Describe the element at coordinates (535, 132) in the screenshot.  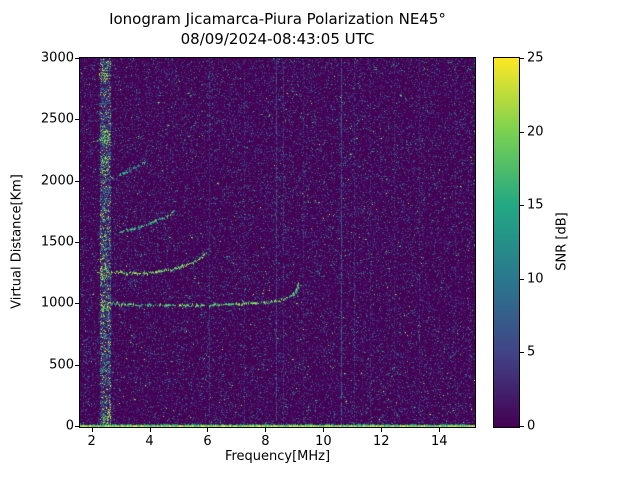
I see `colorbar-tick-label: 20` at that location.